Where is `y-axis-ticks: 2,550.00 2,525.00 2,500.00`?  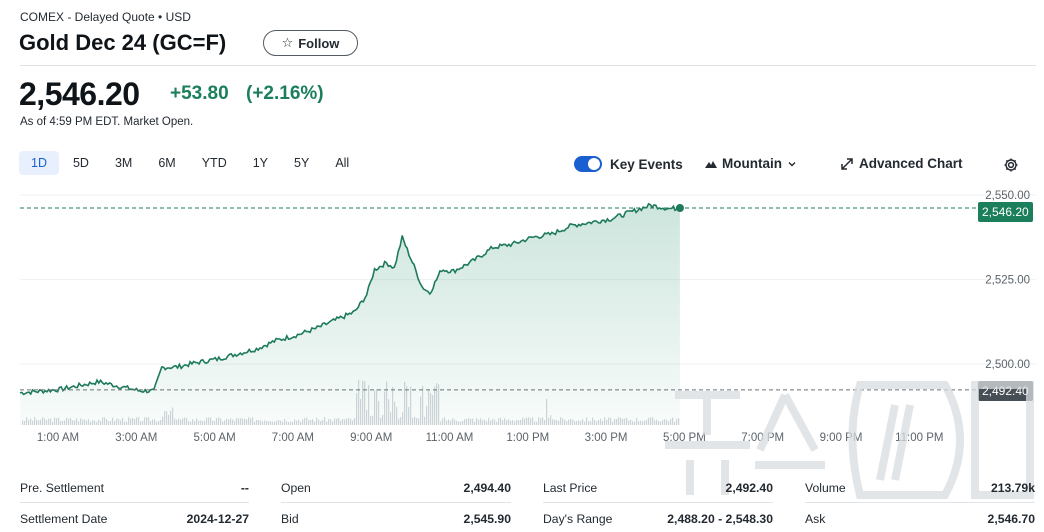
y-axis-ticks: 2,550.00 2,525.00 2,500.00 is located at coordinates (1007, 280).